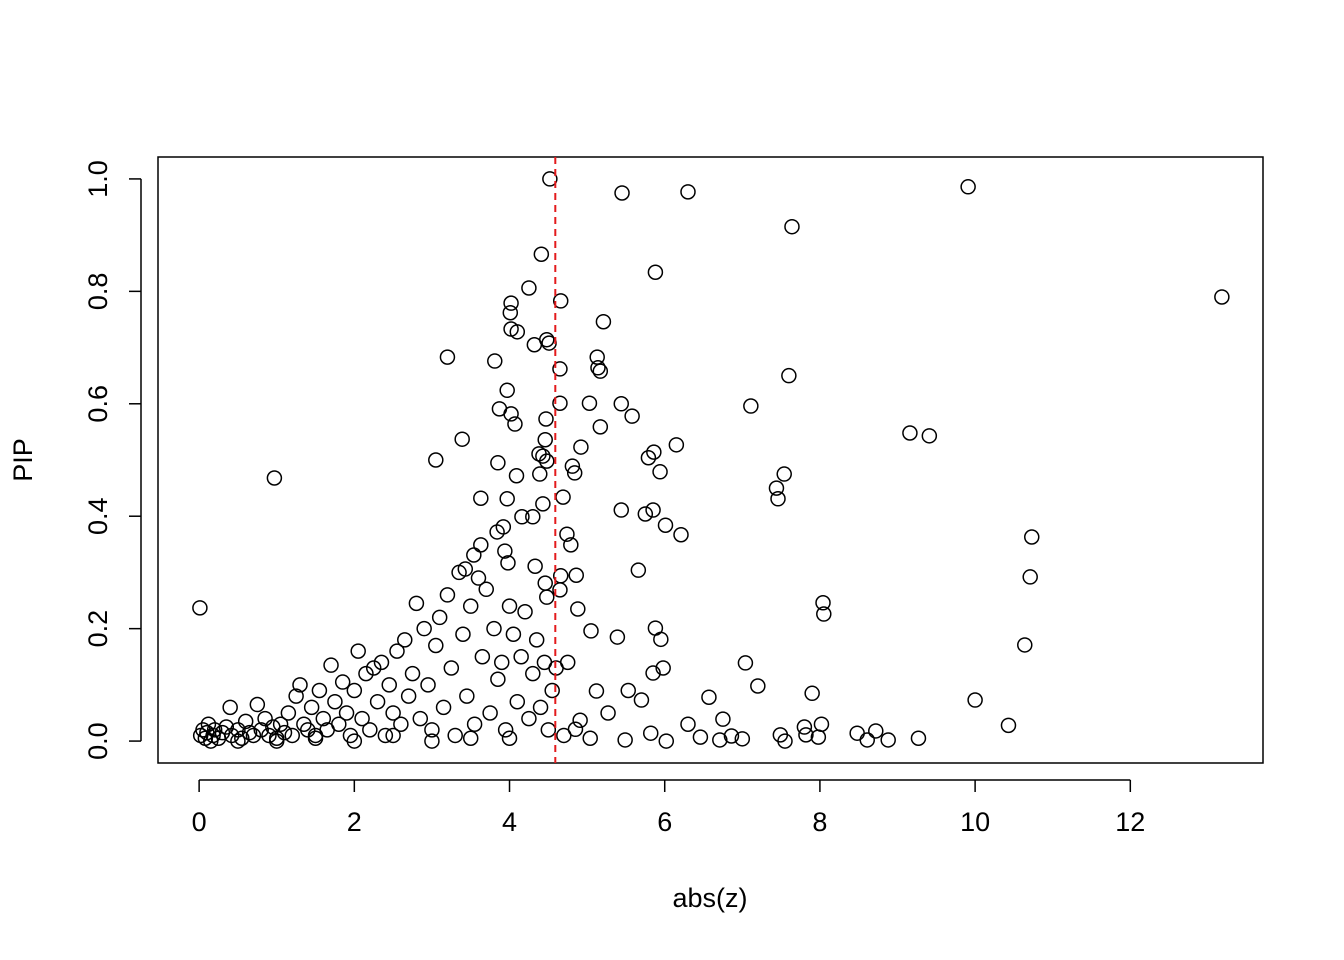 This screenshot has height=960, width=1344. Describe the element at coordinates (98, 741) in the screenshot. I see `y-tick-label: 0.0` at that location.